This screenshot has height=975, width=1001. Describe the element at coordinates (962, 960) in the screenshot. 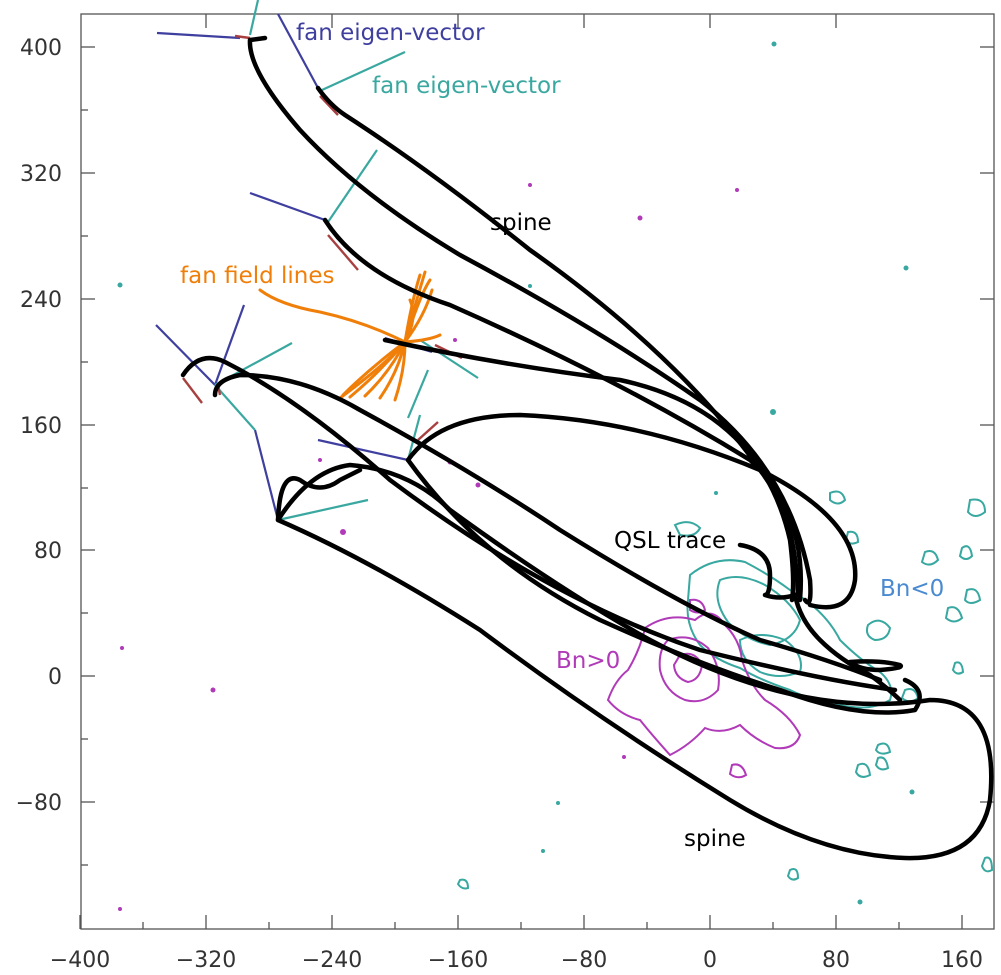

I see `x-tick-label: 160` at that location.